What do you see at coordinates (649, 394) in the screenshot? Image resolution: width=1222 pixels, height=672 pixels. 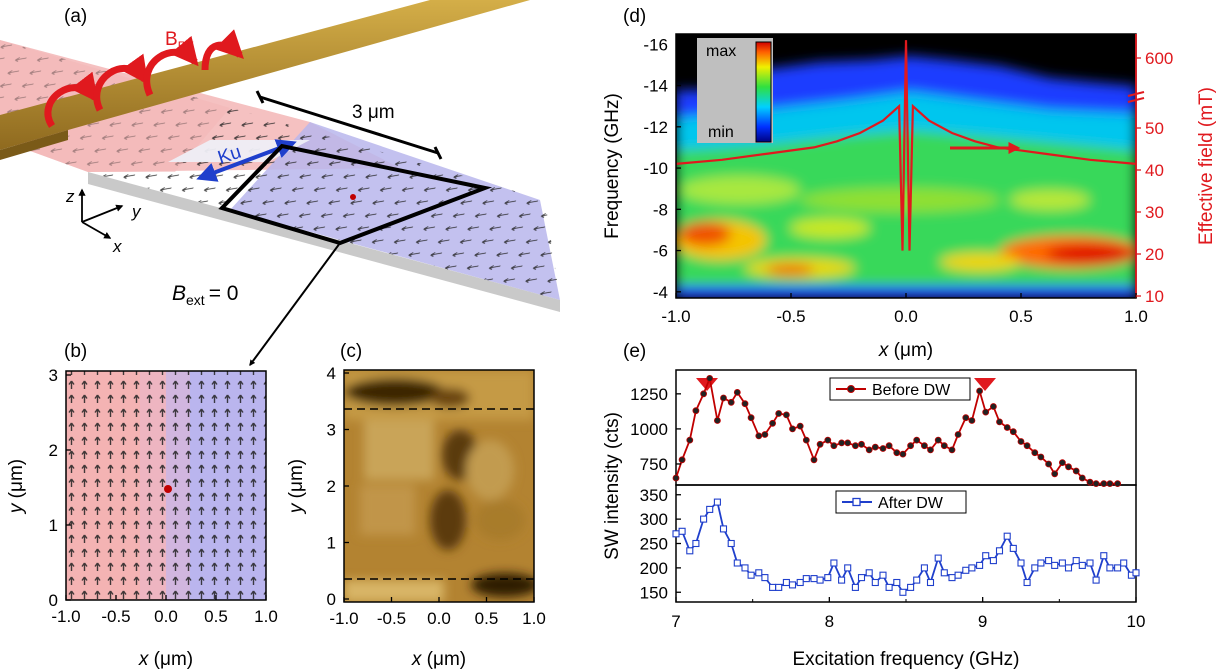 I see `plot-e-top-ytick: 1250` at bounding box center [649, 394].